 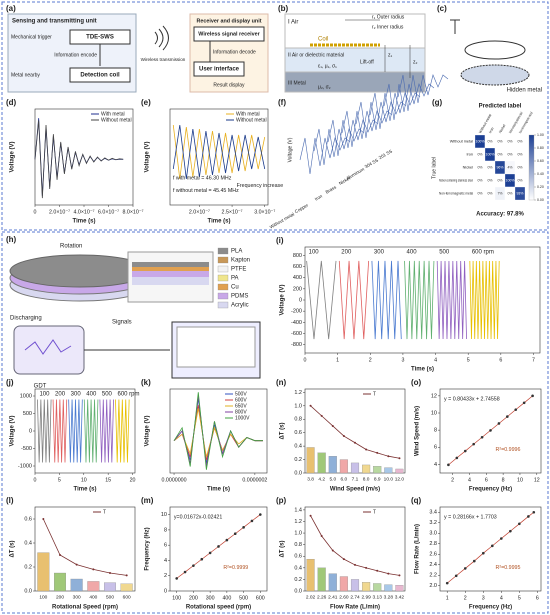 What do you see at coordinates (76, 395) in the screenshot?
I see `inline-label: 300` at bounding box center [76, 395].